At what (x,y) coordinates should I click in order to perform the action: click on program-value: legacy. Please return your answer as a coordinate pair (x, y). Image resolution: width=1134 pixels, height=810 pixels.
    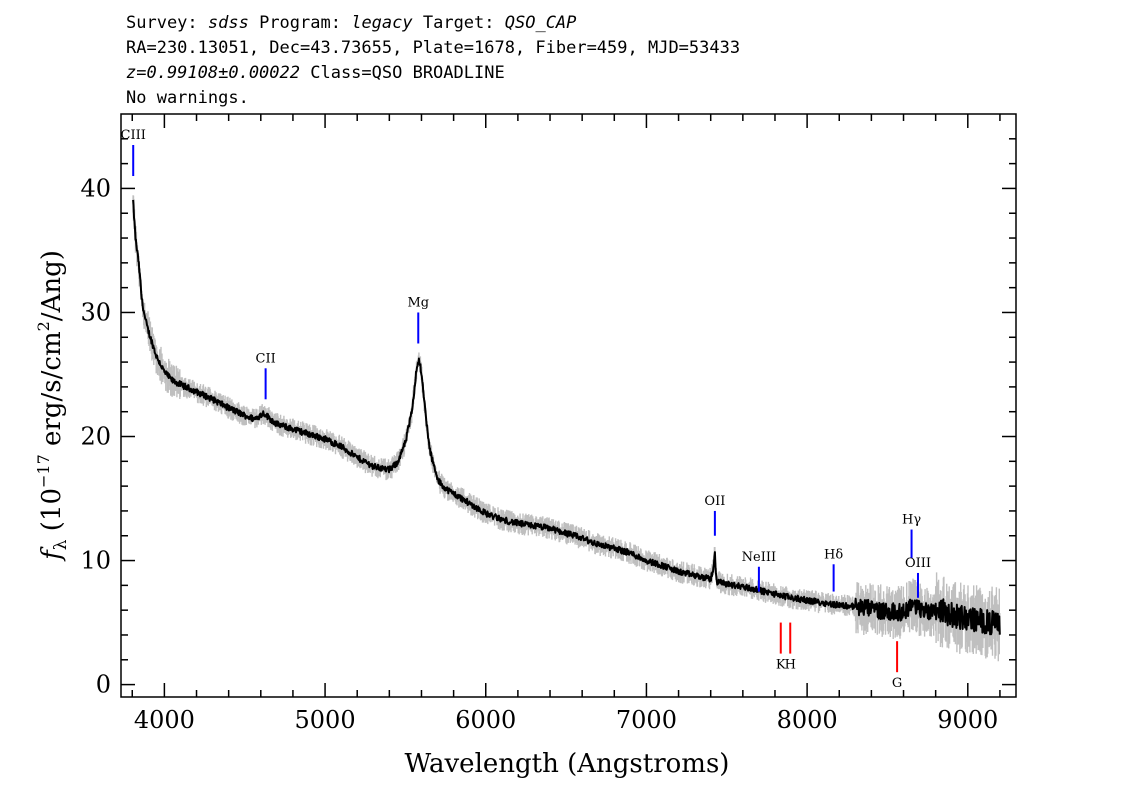
    Looking at the image, I should click on (382, 23).